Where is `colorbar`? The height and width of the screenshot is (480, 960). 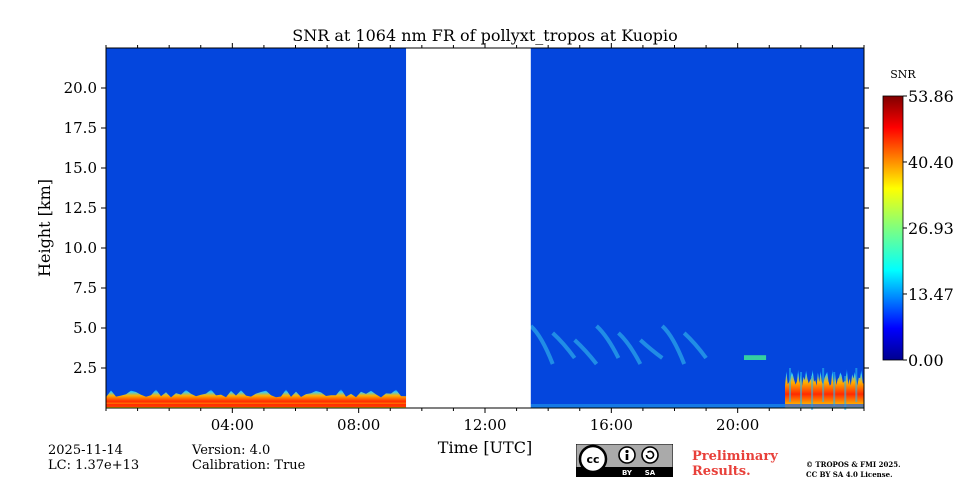
colorbar is located at coordinates (893, 228).